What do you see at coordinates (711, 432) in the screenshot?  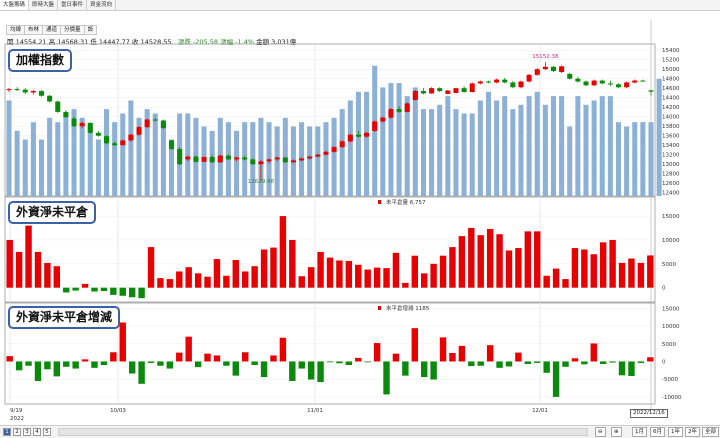 I see `range-all-button: 全部` at bounding box center [711, 432].